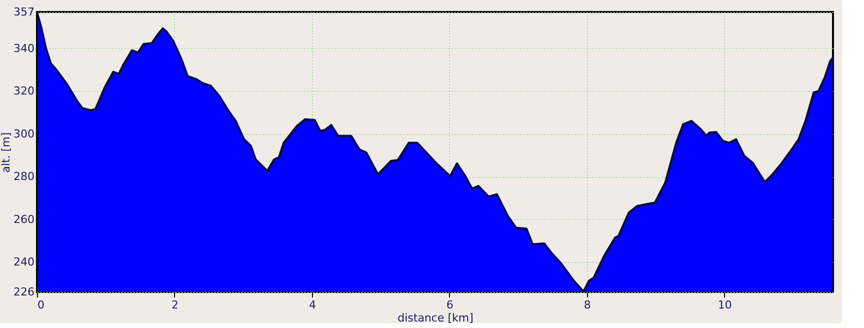 The image size is (864, 328). What do you see at coordinates (725, 305) in the screenshot?
I see `x-tick-label: 10` at bounding box center [725, 305].